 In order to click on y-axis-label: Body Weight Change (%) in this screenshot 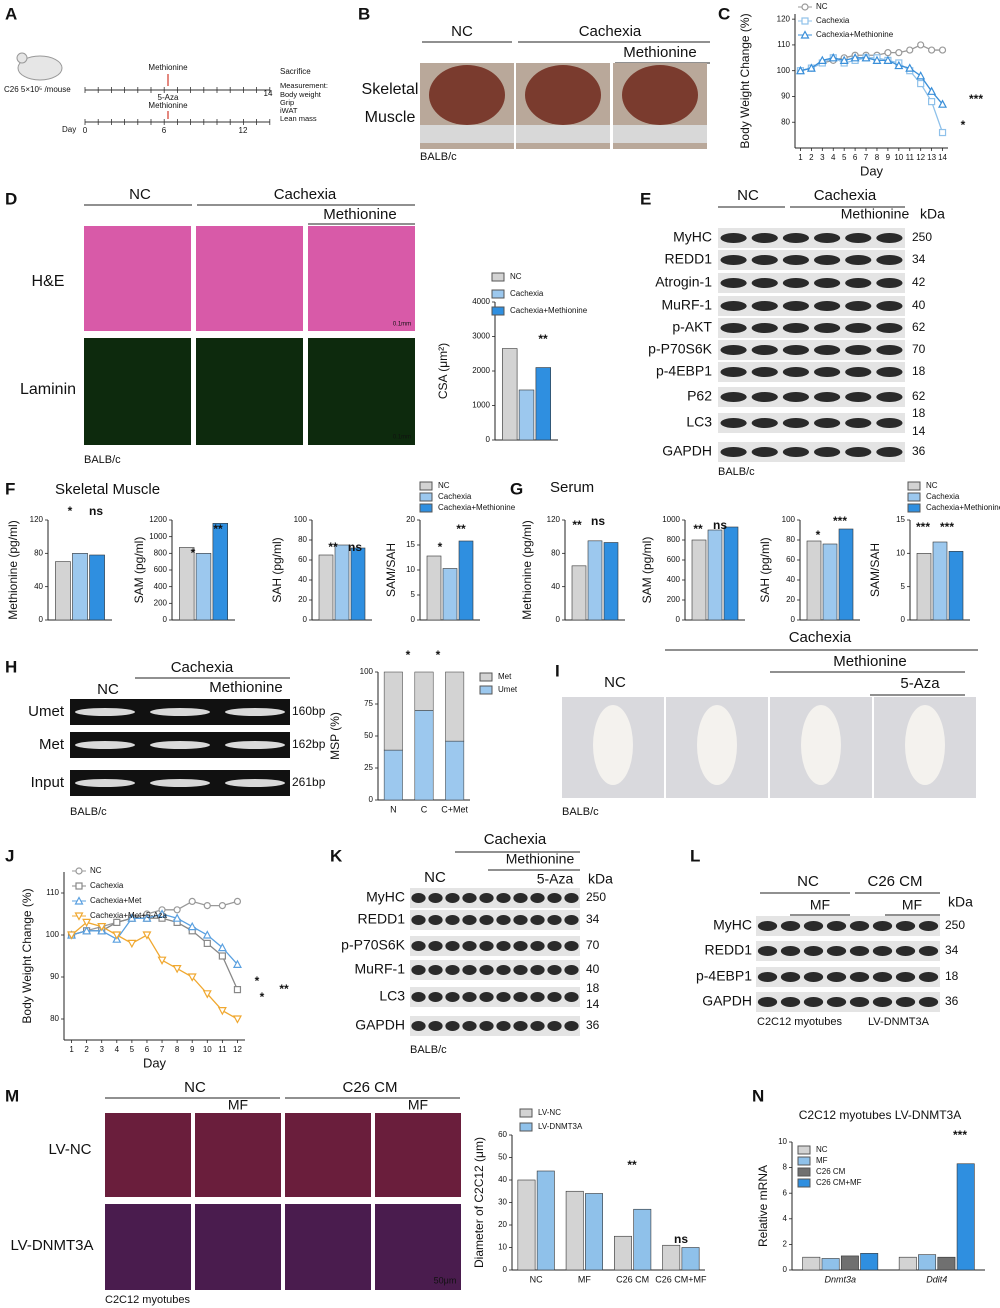, I will do `click(745, 80)`.